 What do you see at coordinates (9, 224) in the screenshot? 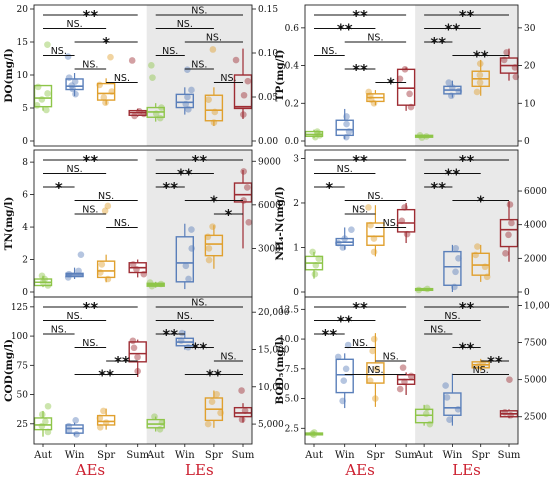
I see `y-axis-title: TN(mg/l)` at bounding box center [9, 224].